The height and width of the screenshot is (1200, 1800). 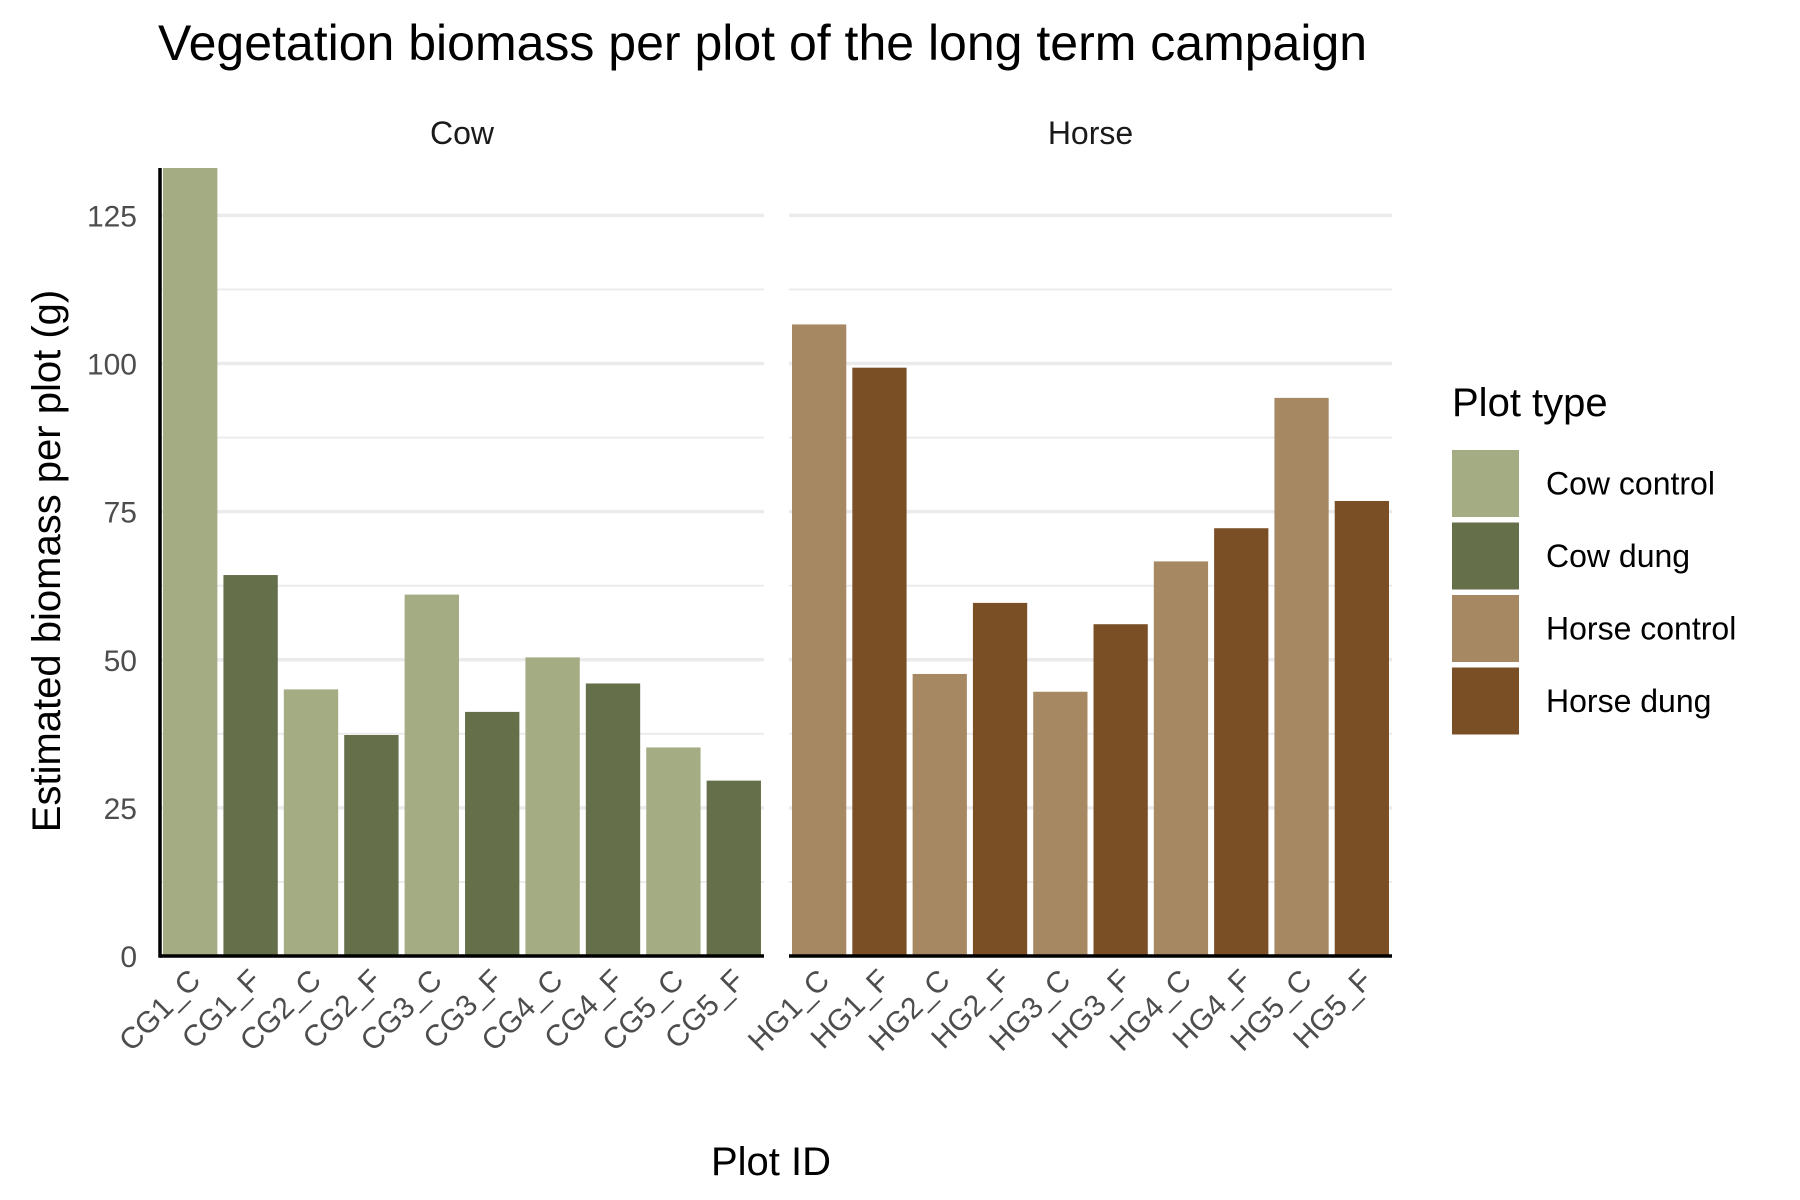 What do you see at coordinates (190, 562) in the screenshot?
I see `bar-cg1-c` at bounding box center [190, 562].